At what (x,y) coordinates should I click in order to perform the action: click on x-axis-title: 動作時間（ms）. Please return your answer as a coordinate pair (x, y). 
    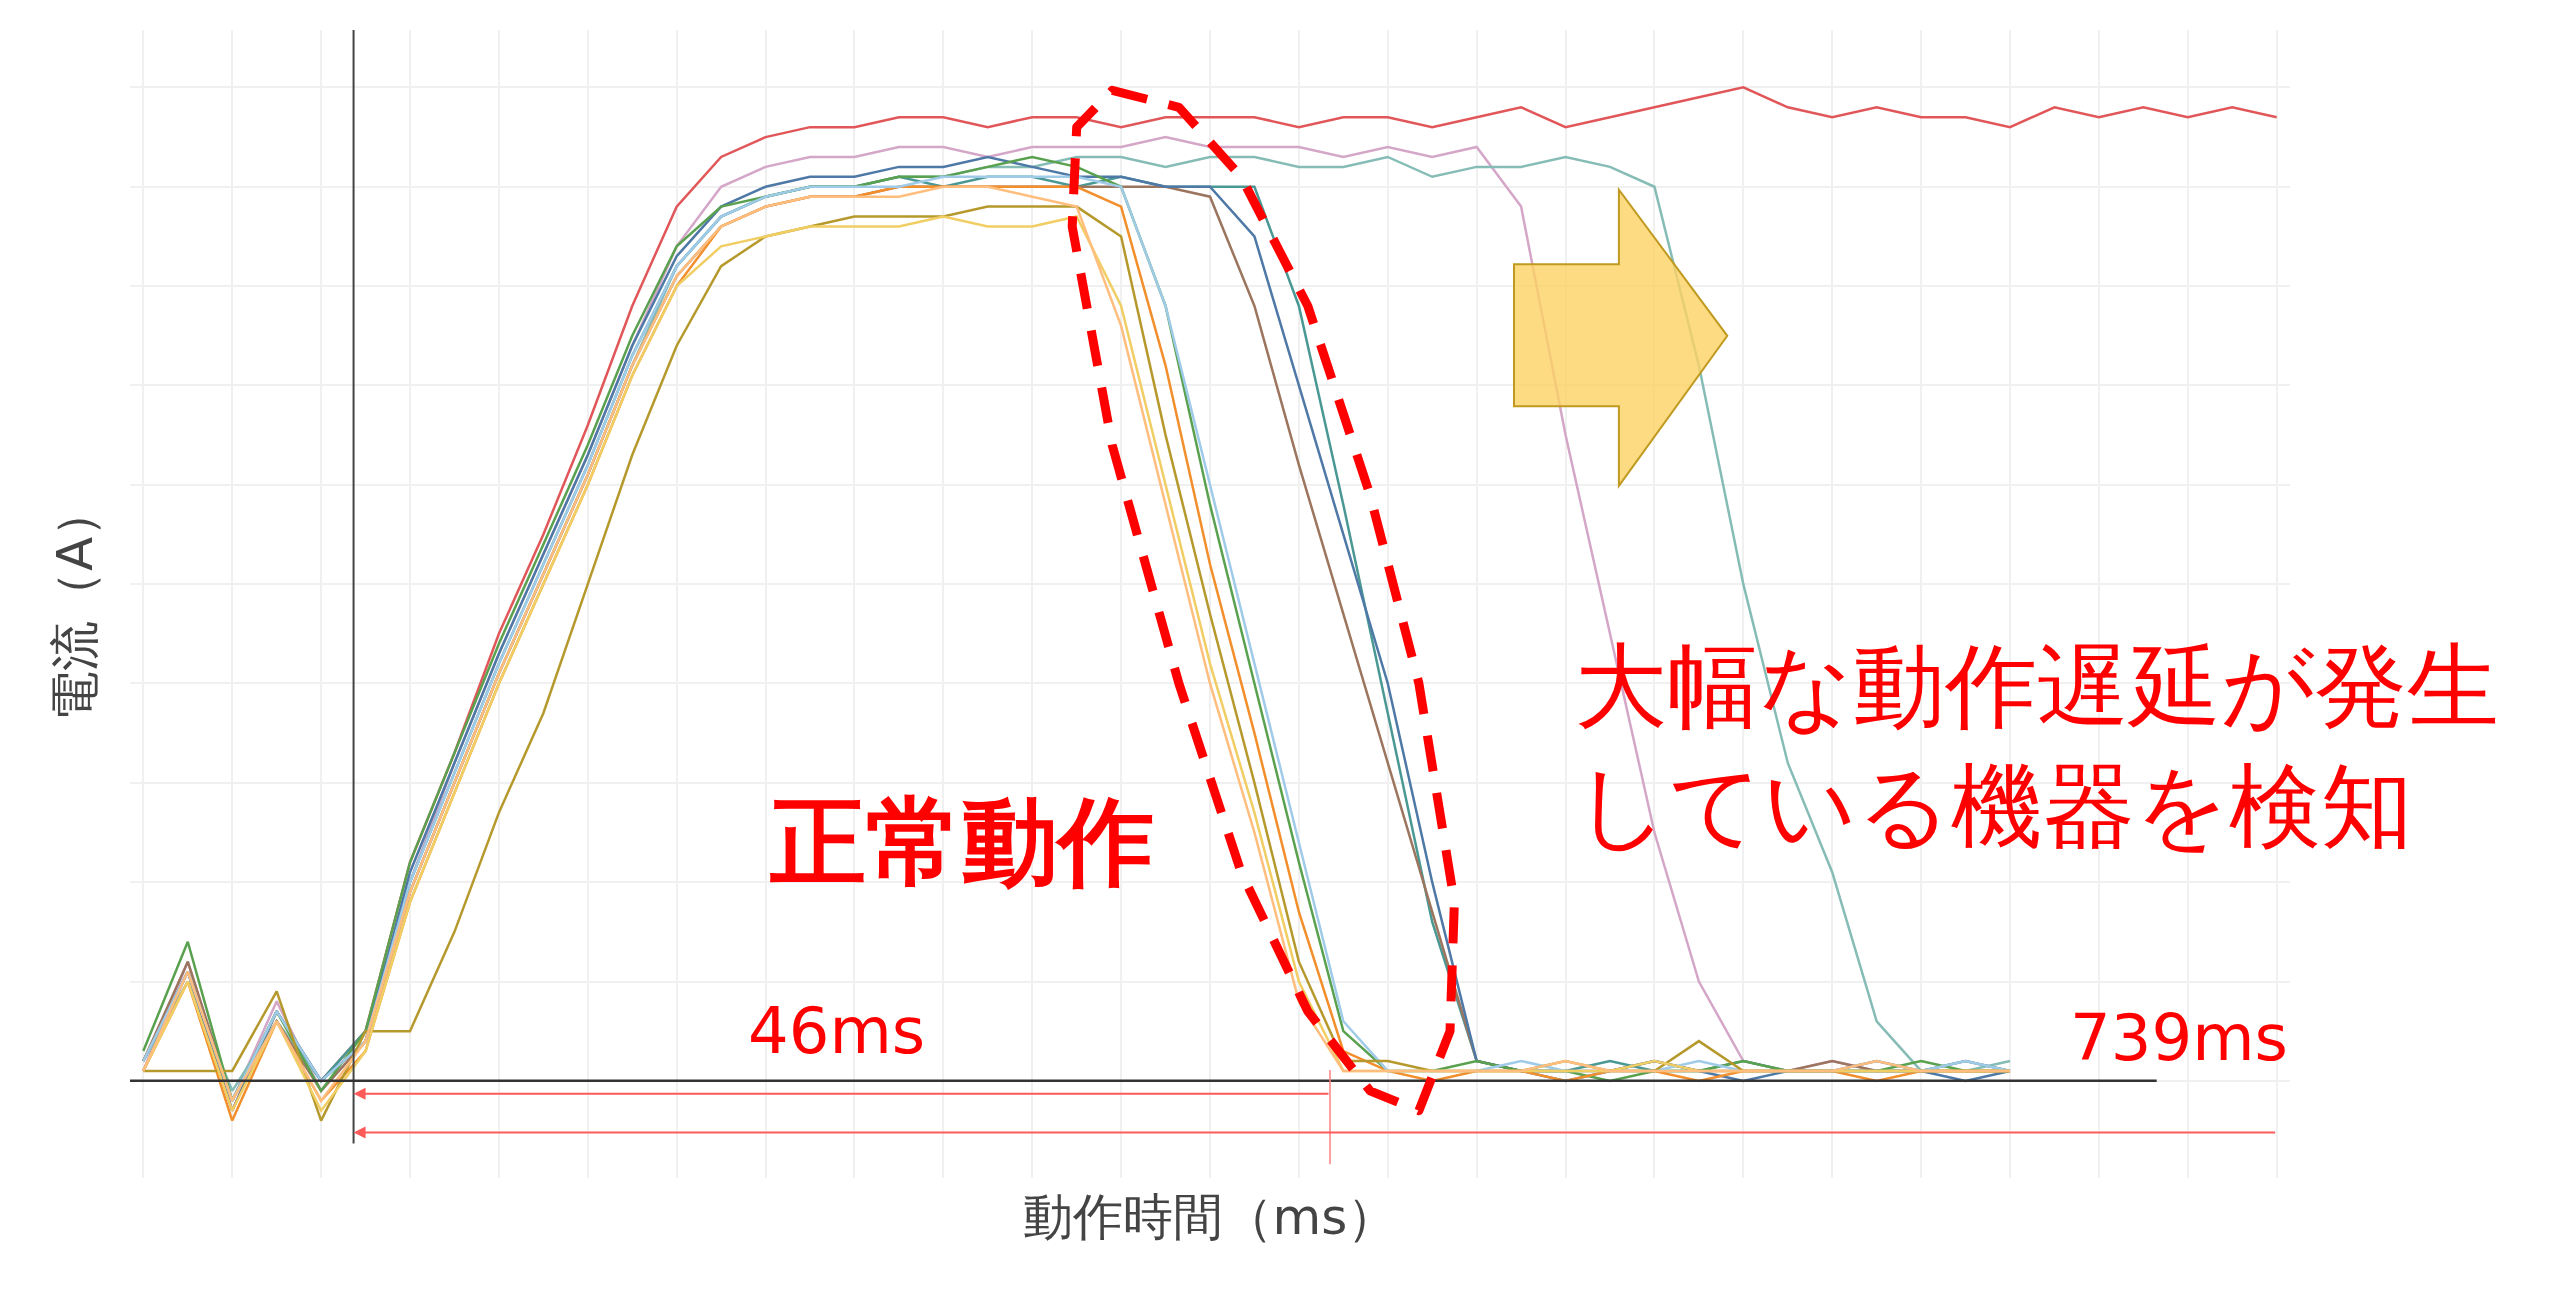
    Looking at the image, I should click on (1210, 1216).